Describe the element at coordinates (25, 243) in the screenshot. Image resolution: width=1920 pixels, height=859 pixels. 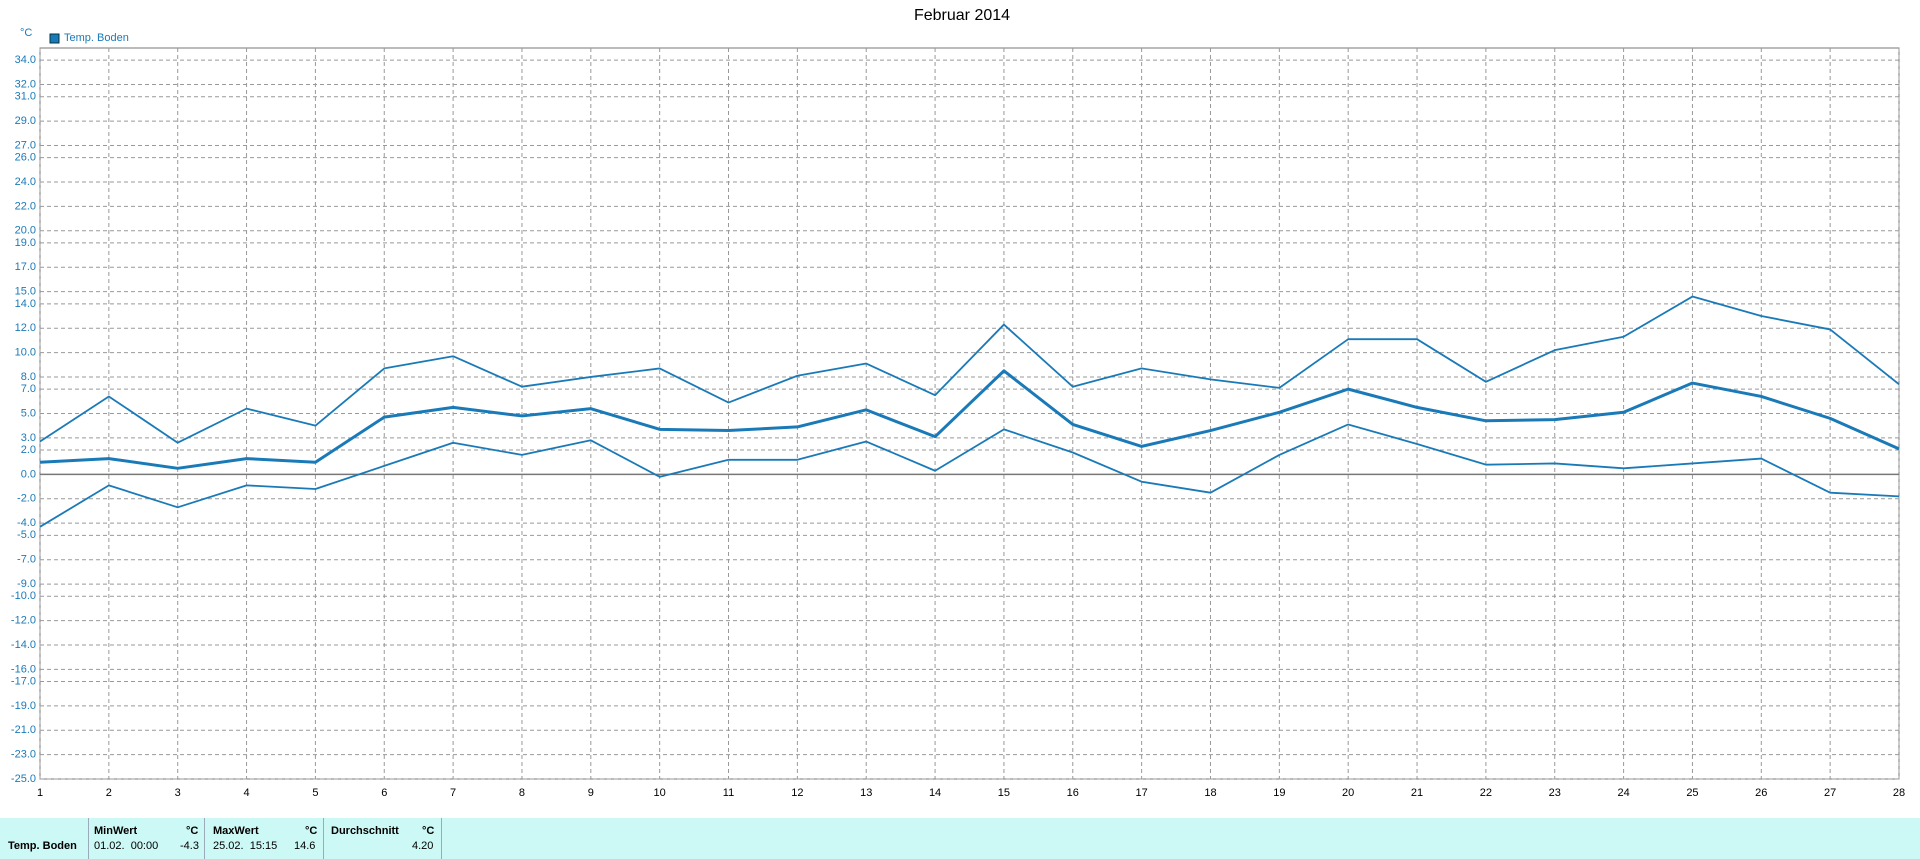
I see `y-tick-label: 19.0` at that location.